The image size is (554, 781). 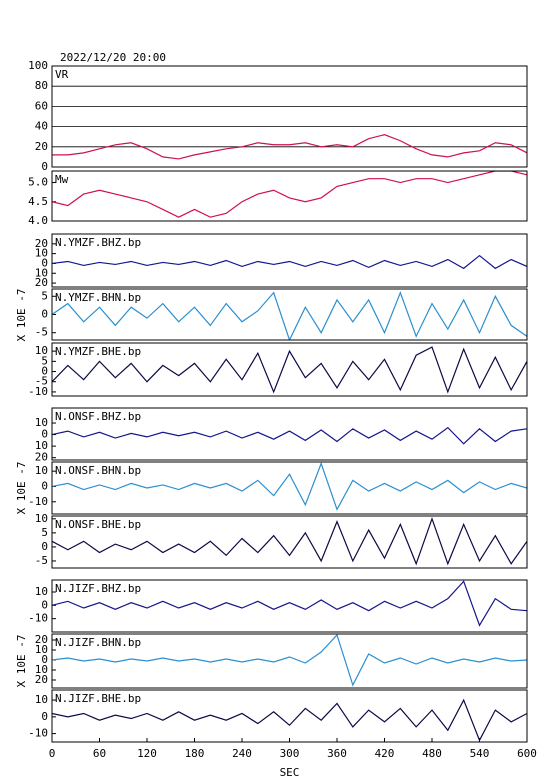 I want to click on panel-label: N.YMZF.BHE.bp, so click(x=98, y=351).